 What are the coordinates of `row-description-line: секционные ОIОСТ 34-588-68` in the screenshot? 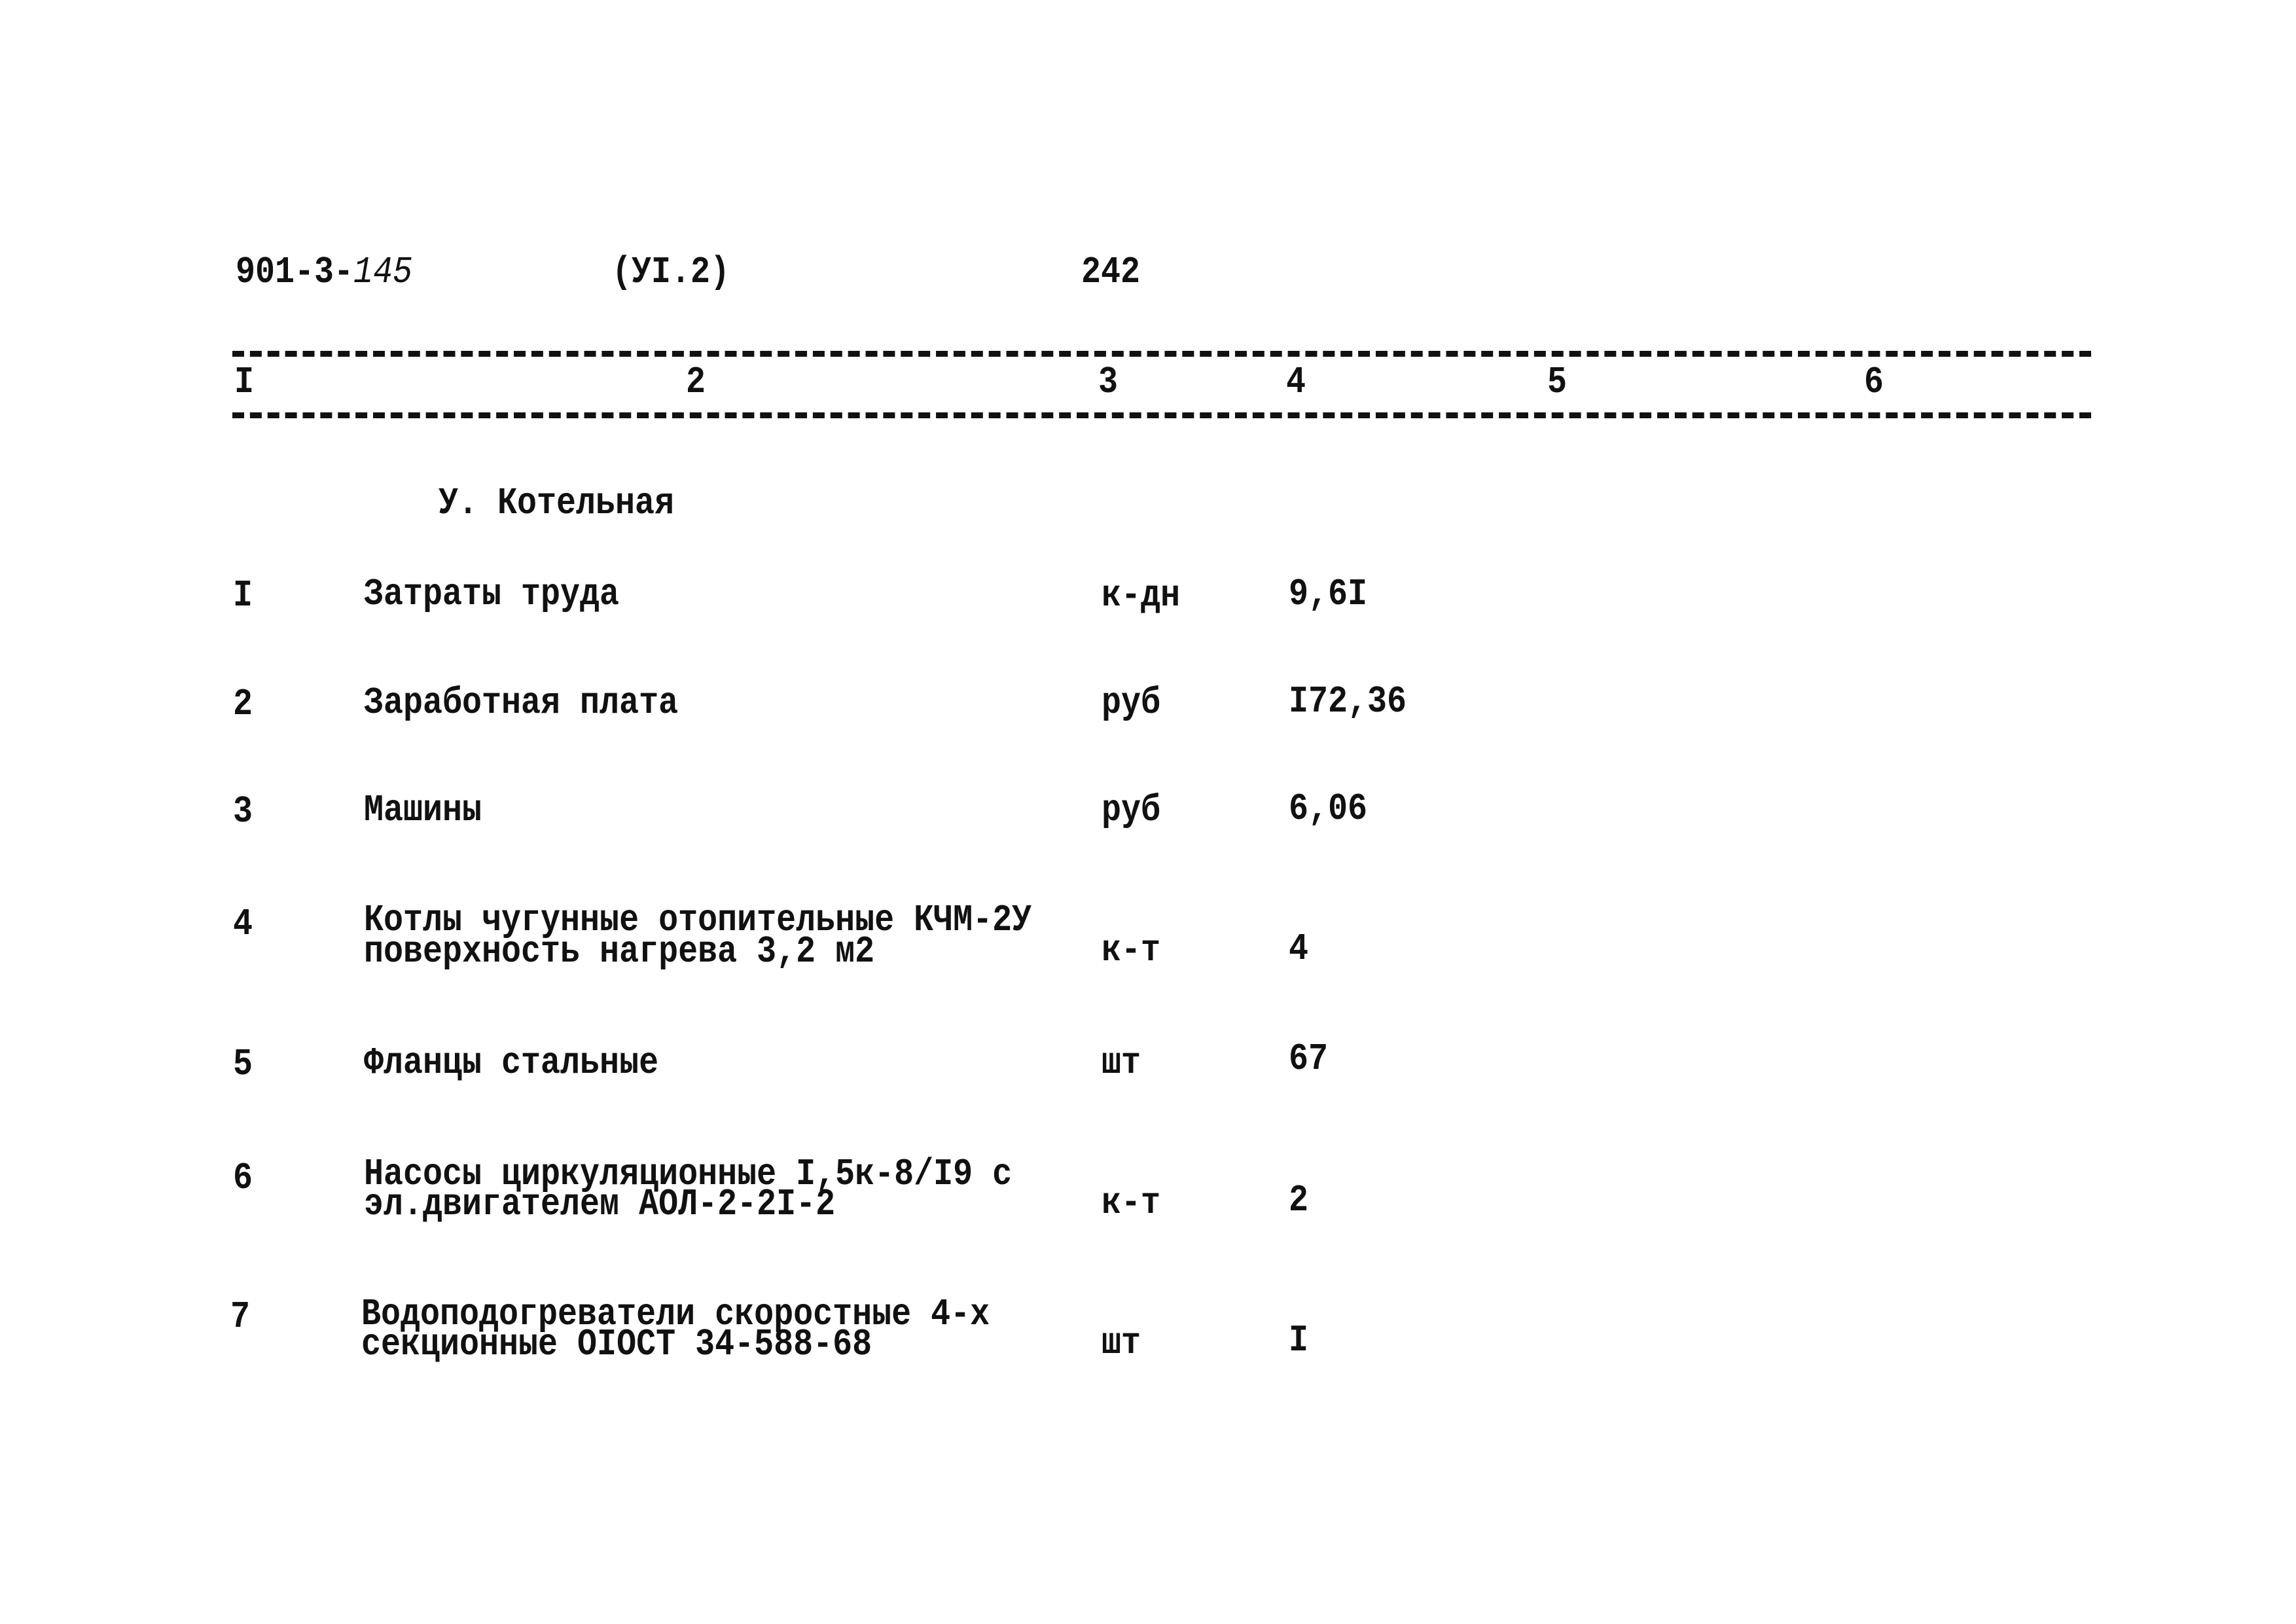 It's located at (616, 1345).